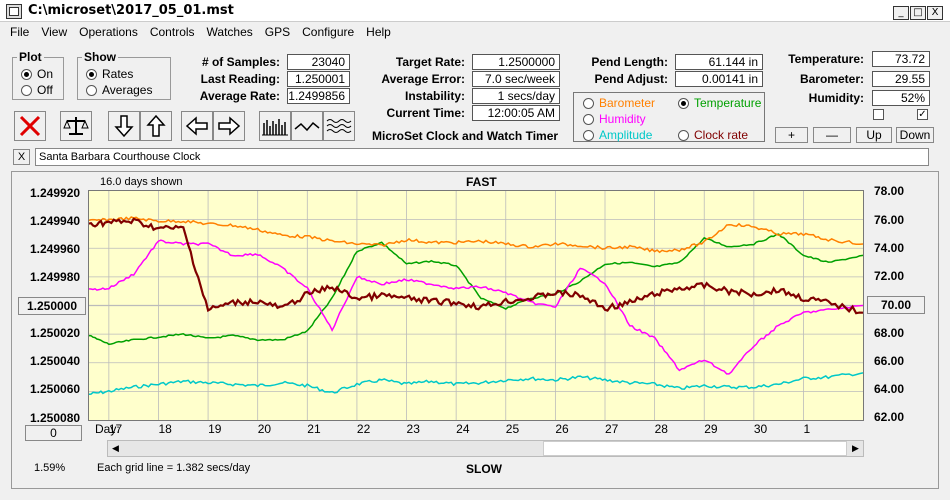 This screenshot has width=950, height=500. I want to click on plot-off-radio: Off, so click(42, 90).